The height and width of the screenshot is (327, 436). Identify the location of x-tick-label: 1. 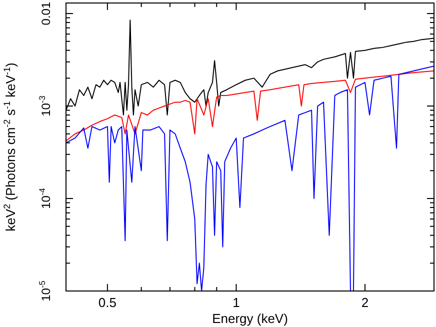
(236, 302).